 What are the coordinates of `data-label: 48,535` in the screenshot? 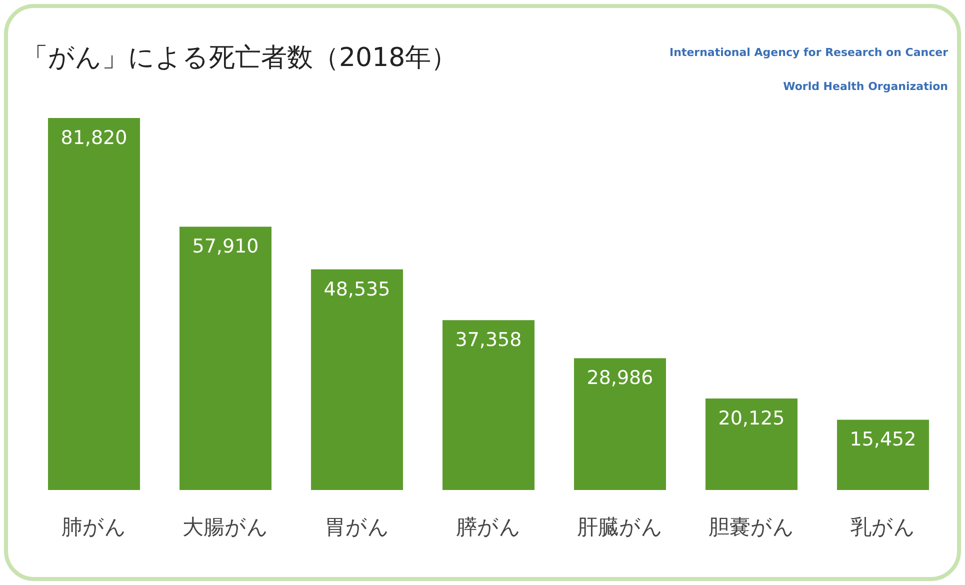 It's located at (357, 289).